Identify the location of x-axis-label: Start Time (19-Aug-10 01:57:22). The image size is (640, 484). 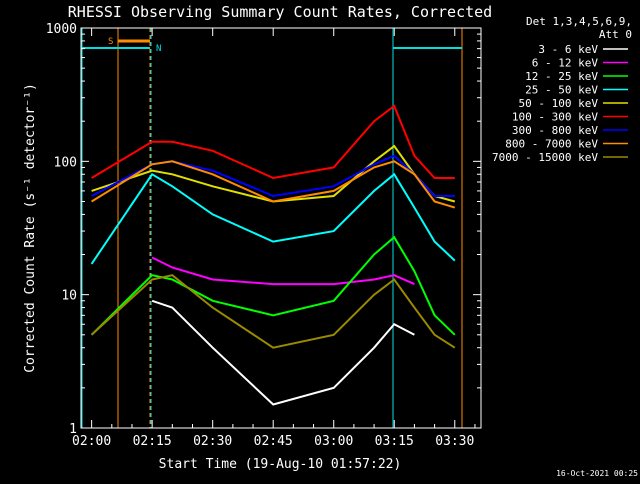
(280, 464).